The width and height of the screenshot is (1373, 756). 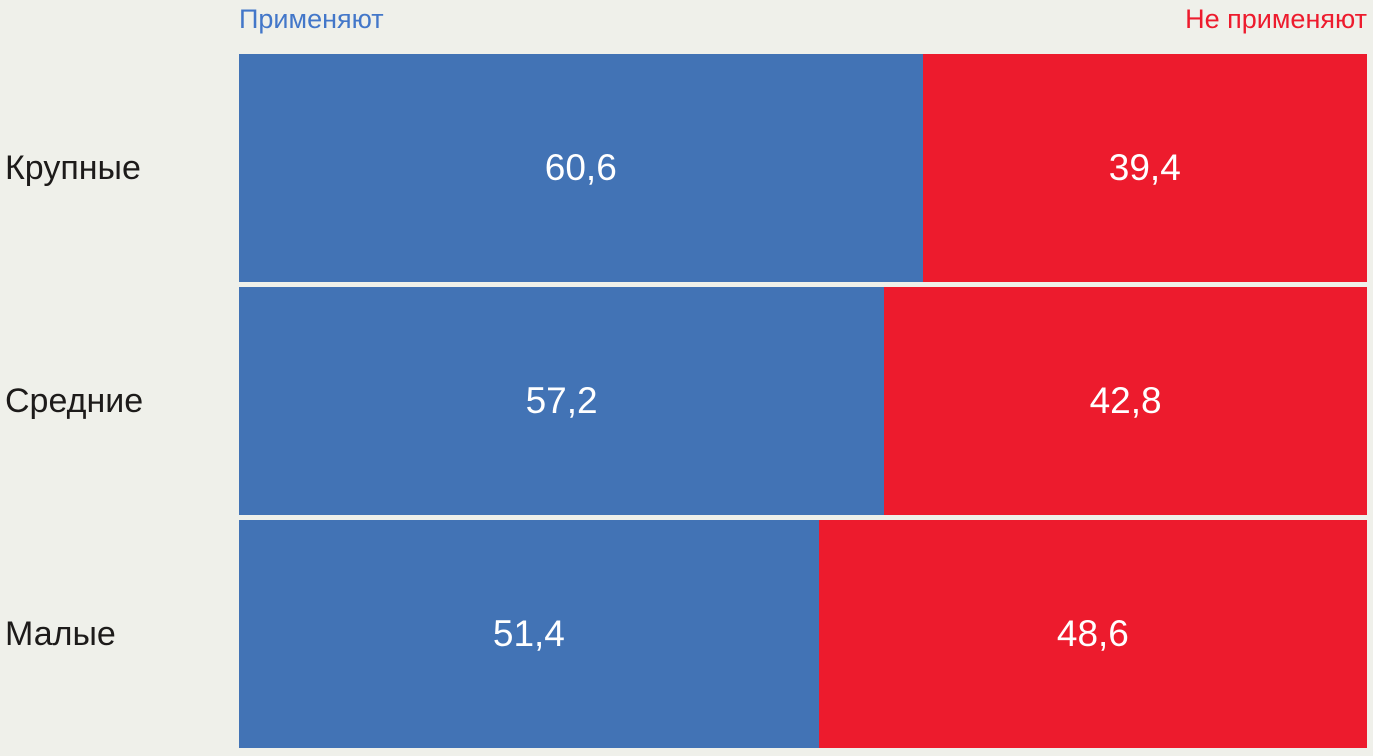 I want to click on bar-segment-not-apply: 48,6, so click(x=1092, y=634).